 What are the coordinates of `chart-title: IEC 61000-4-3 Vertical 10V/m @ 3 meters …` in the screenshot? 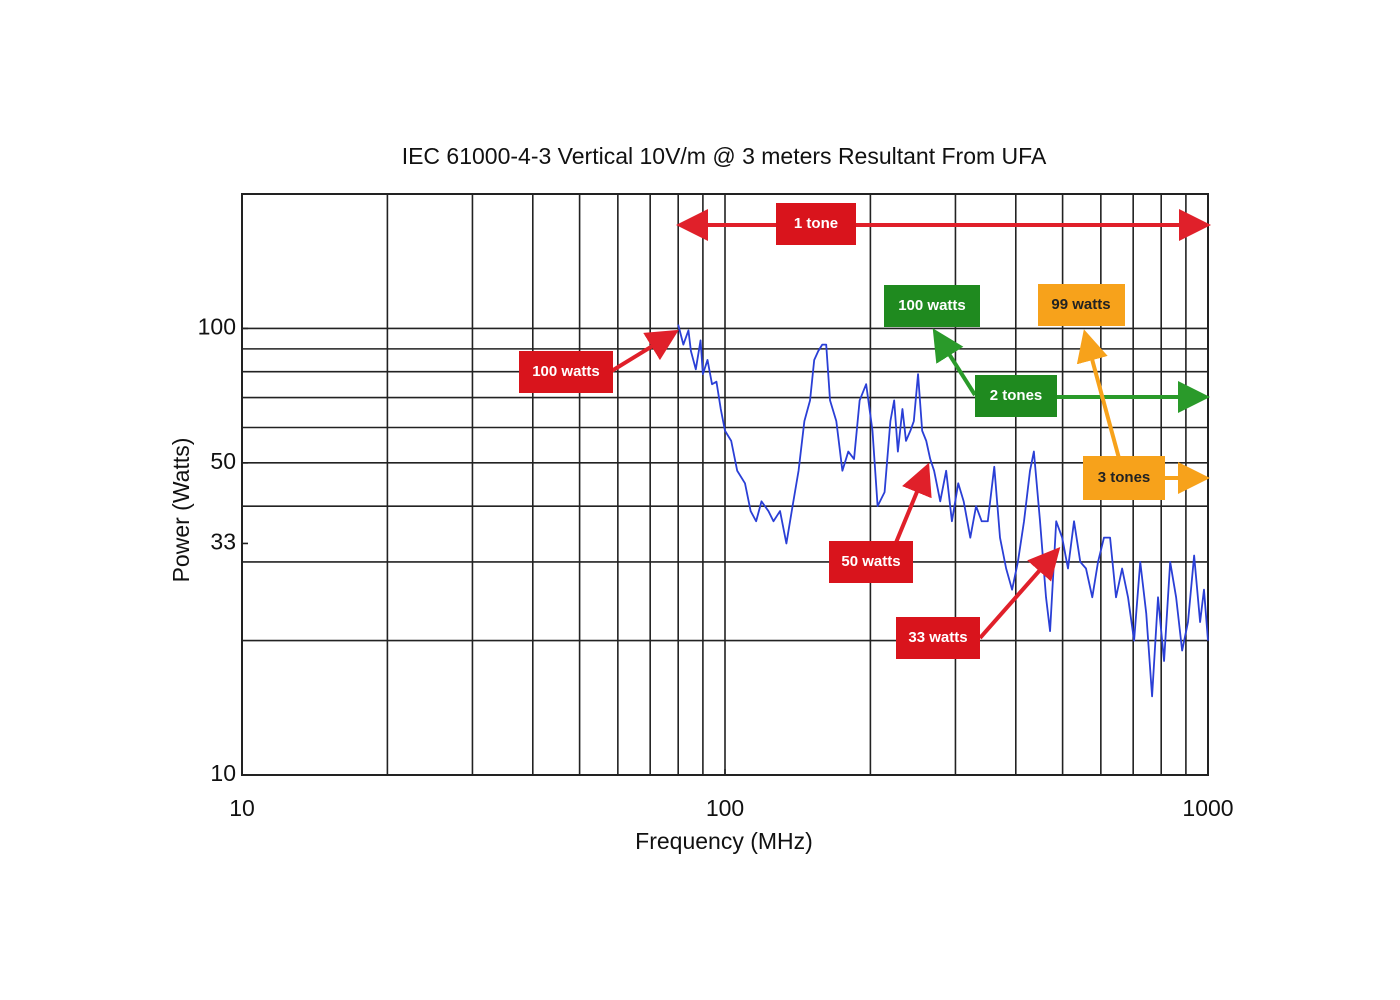 It's located at (724, 156).